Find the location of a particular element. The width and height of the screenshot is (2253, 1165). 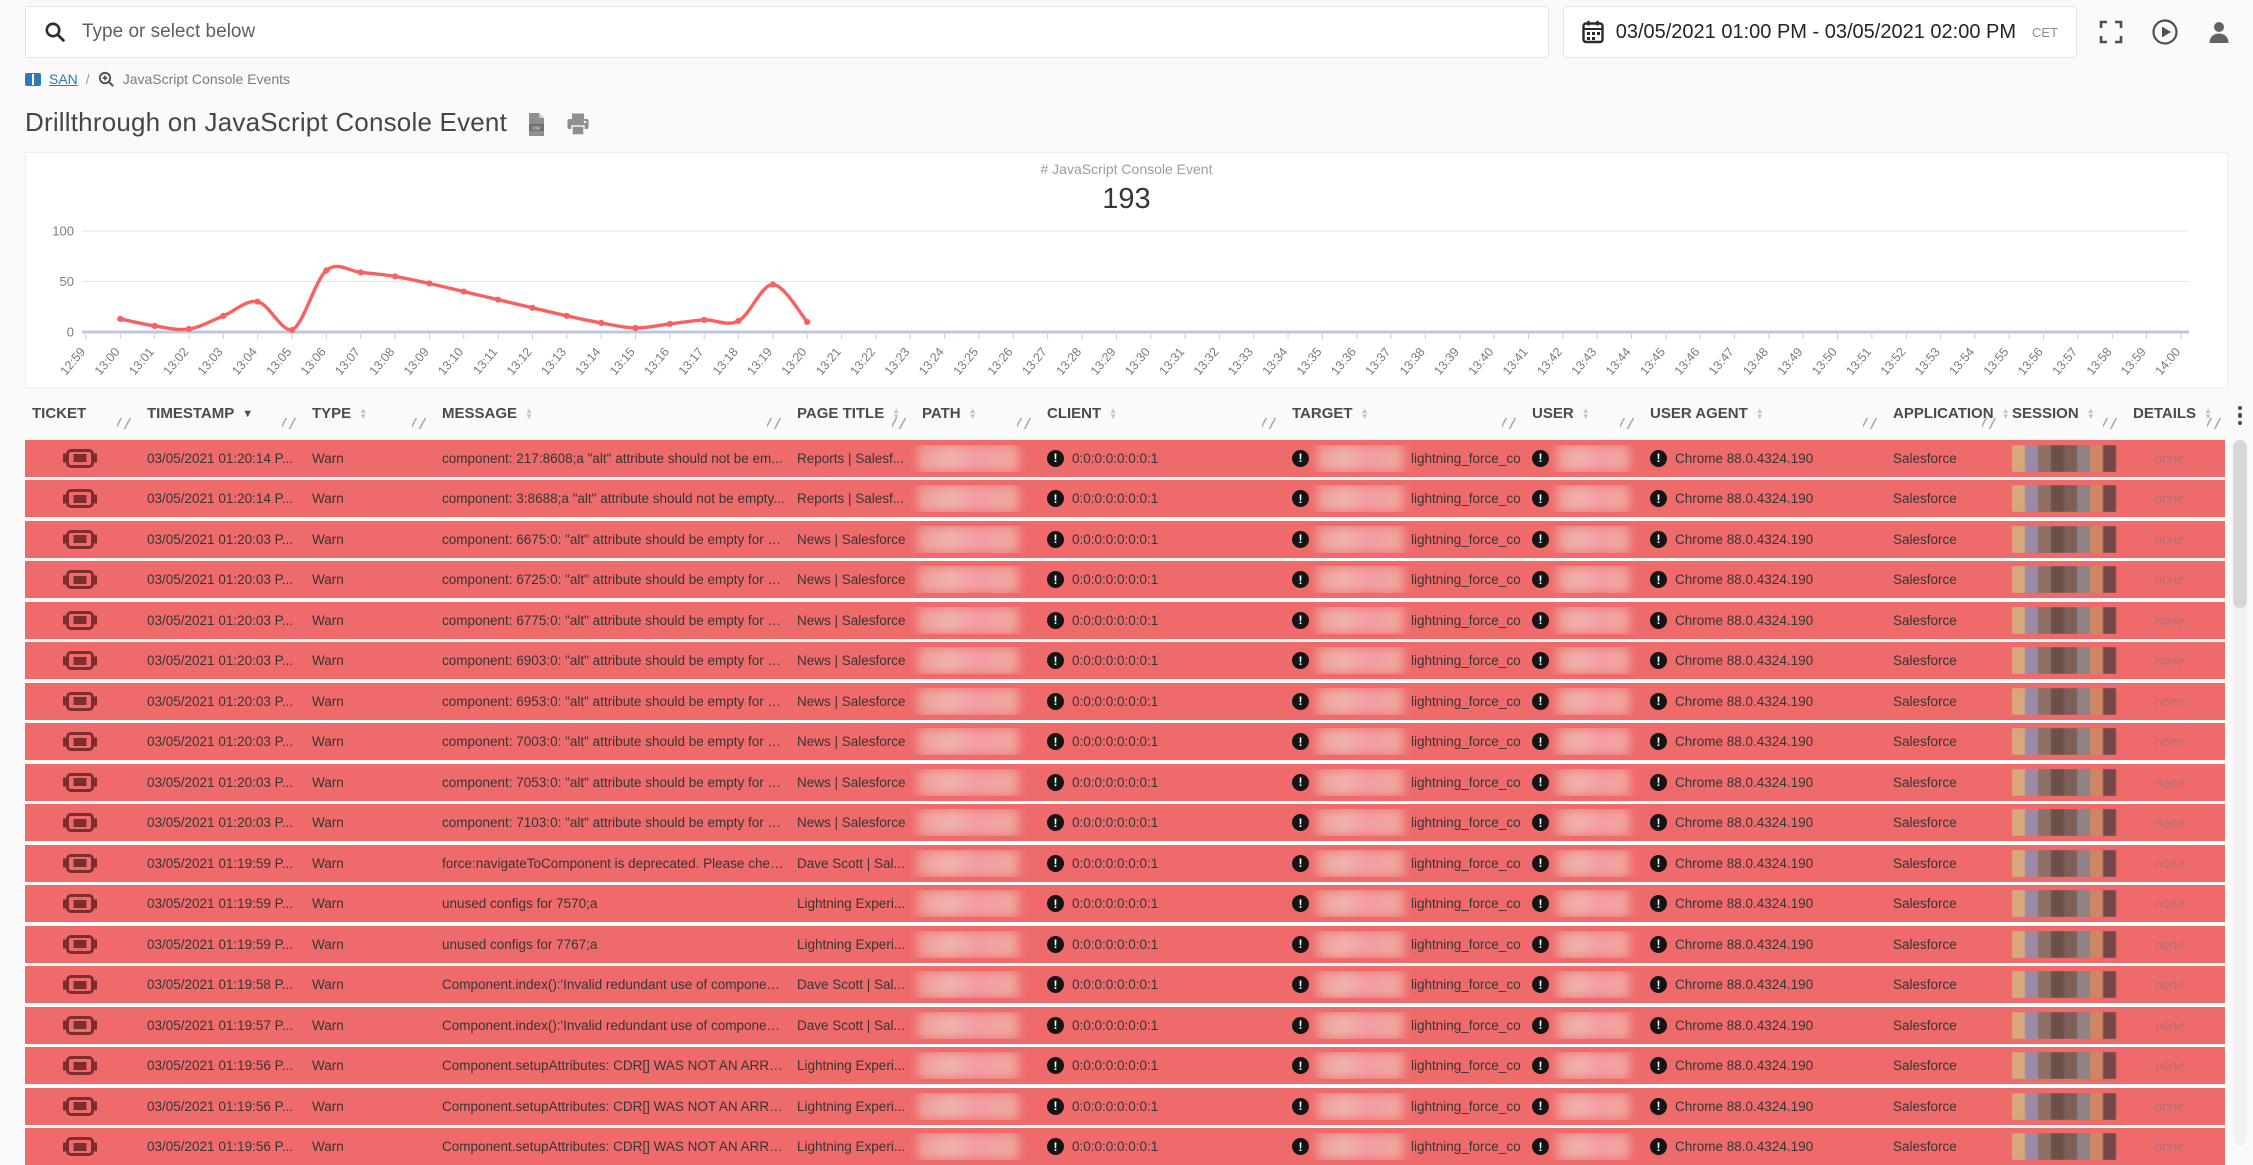

global-search is located at coordinates (787, 32).